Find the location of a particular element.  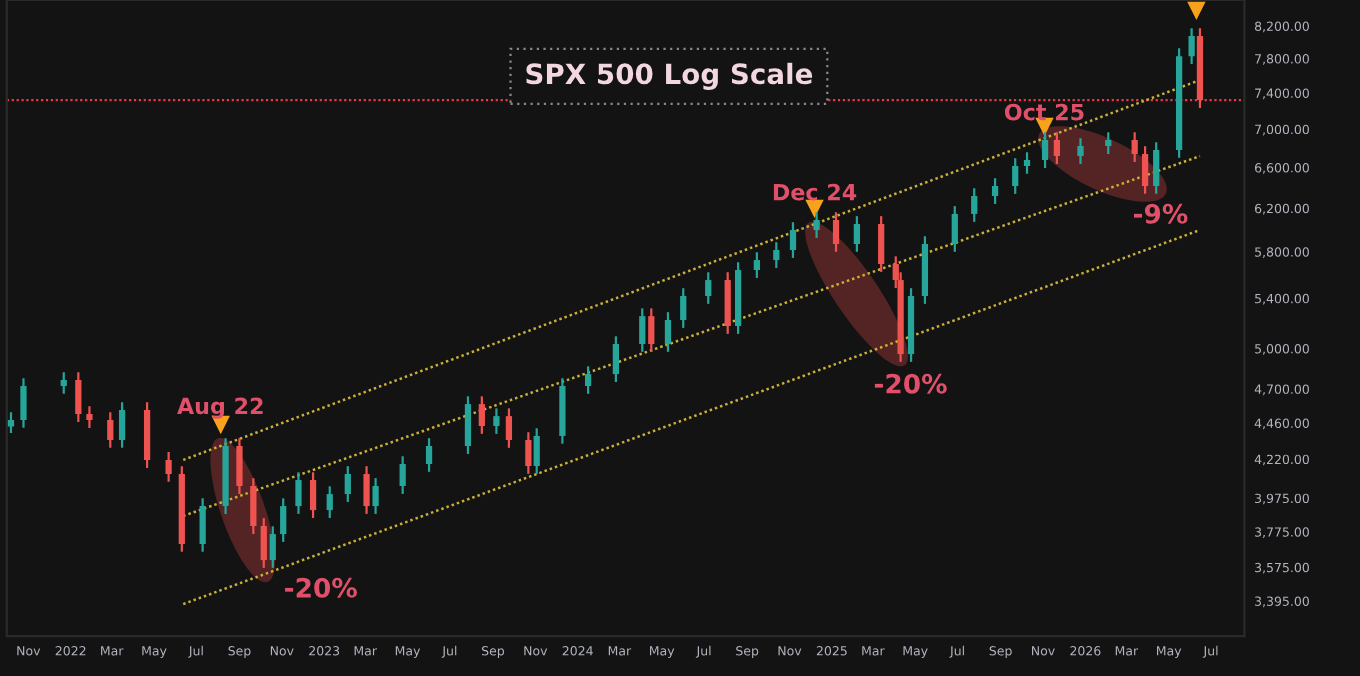

annotation: Dec 24 is located at coordinates (815, 192).